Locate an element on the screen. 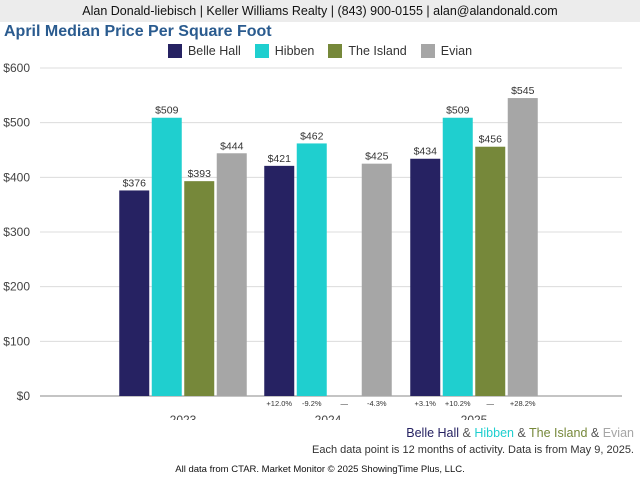 Image resolution: width=640 pixels, height=480 pixels. chart-legend: Belle Hall Hibben The Island Evian is located at coordinates (320, 51).